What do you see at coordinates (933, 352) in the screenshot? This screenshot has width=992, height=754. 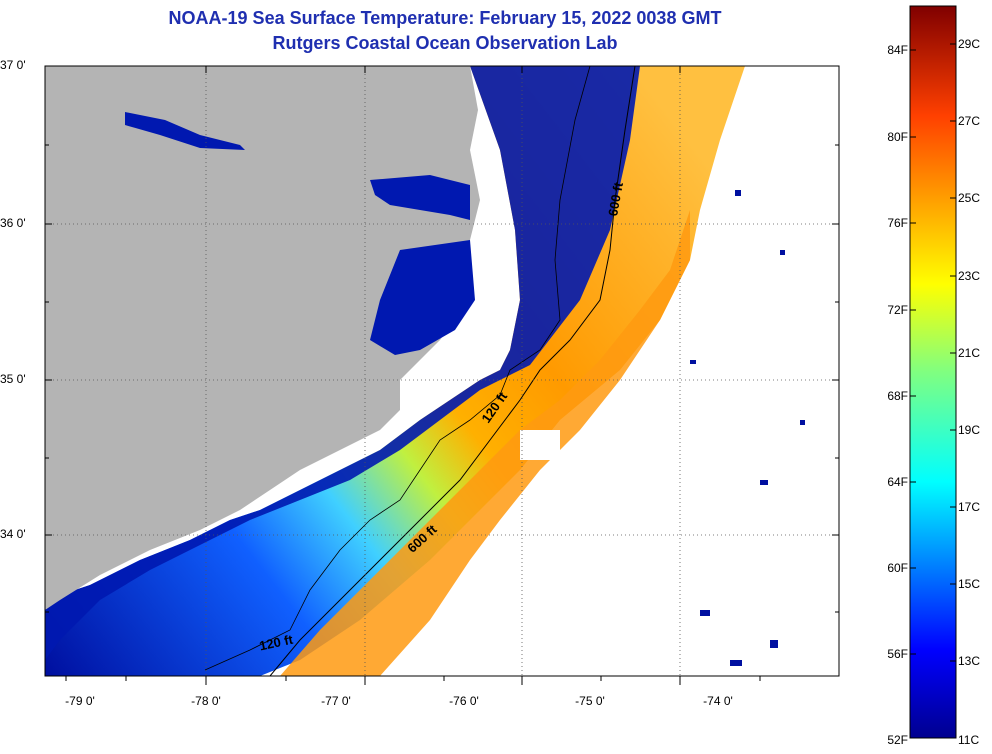 I see `colorbar-ticks` at bounding box center [933, 352].